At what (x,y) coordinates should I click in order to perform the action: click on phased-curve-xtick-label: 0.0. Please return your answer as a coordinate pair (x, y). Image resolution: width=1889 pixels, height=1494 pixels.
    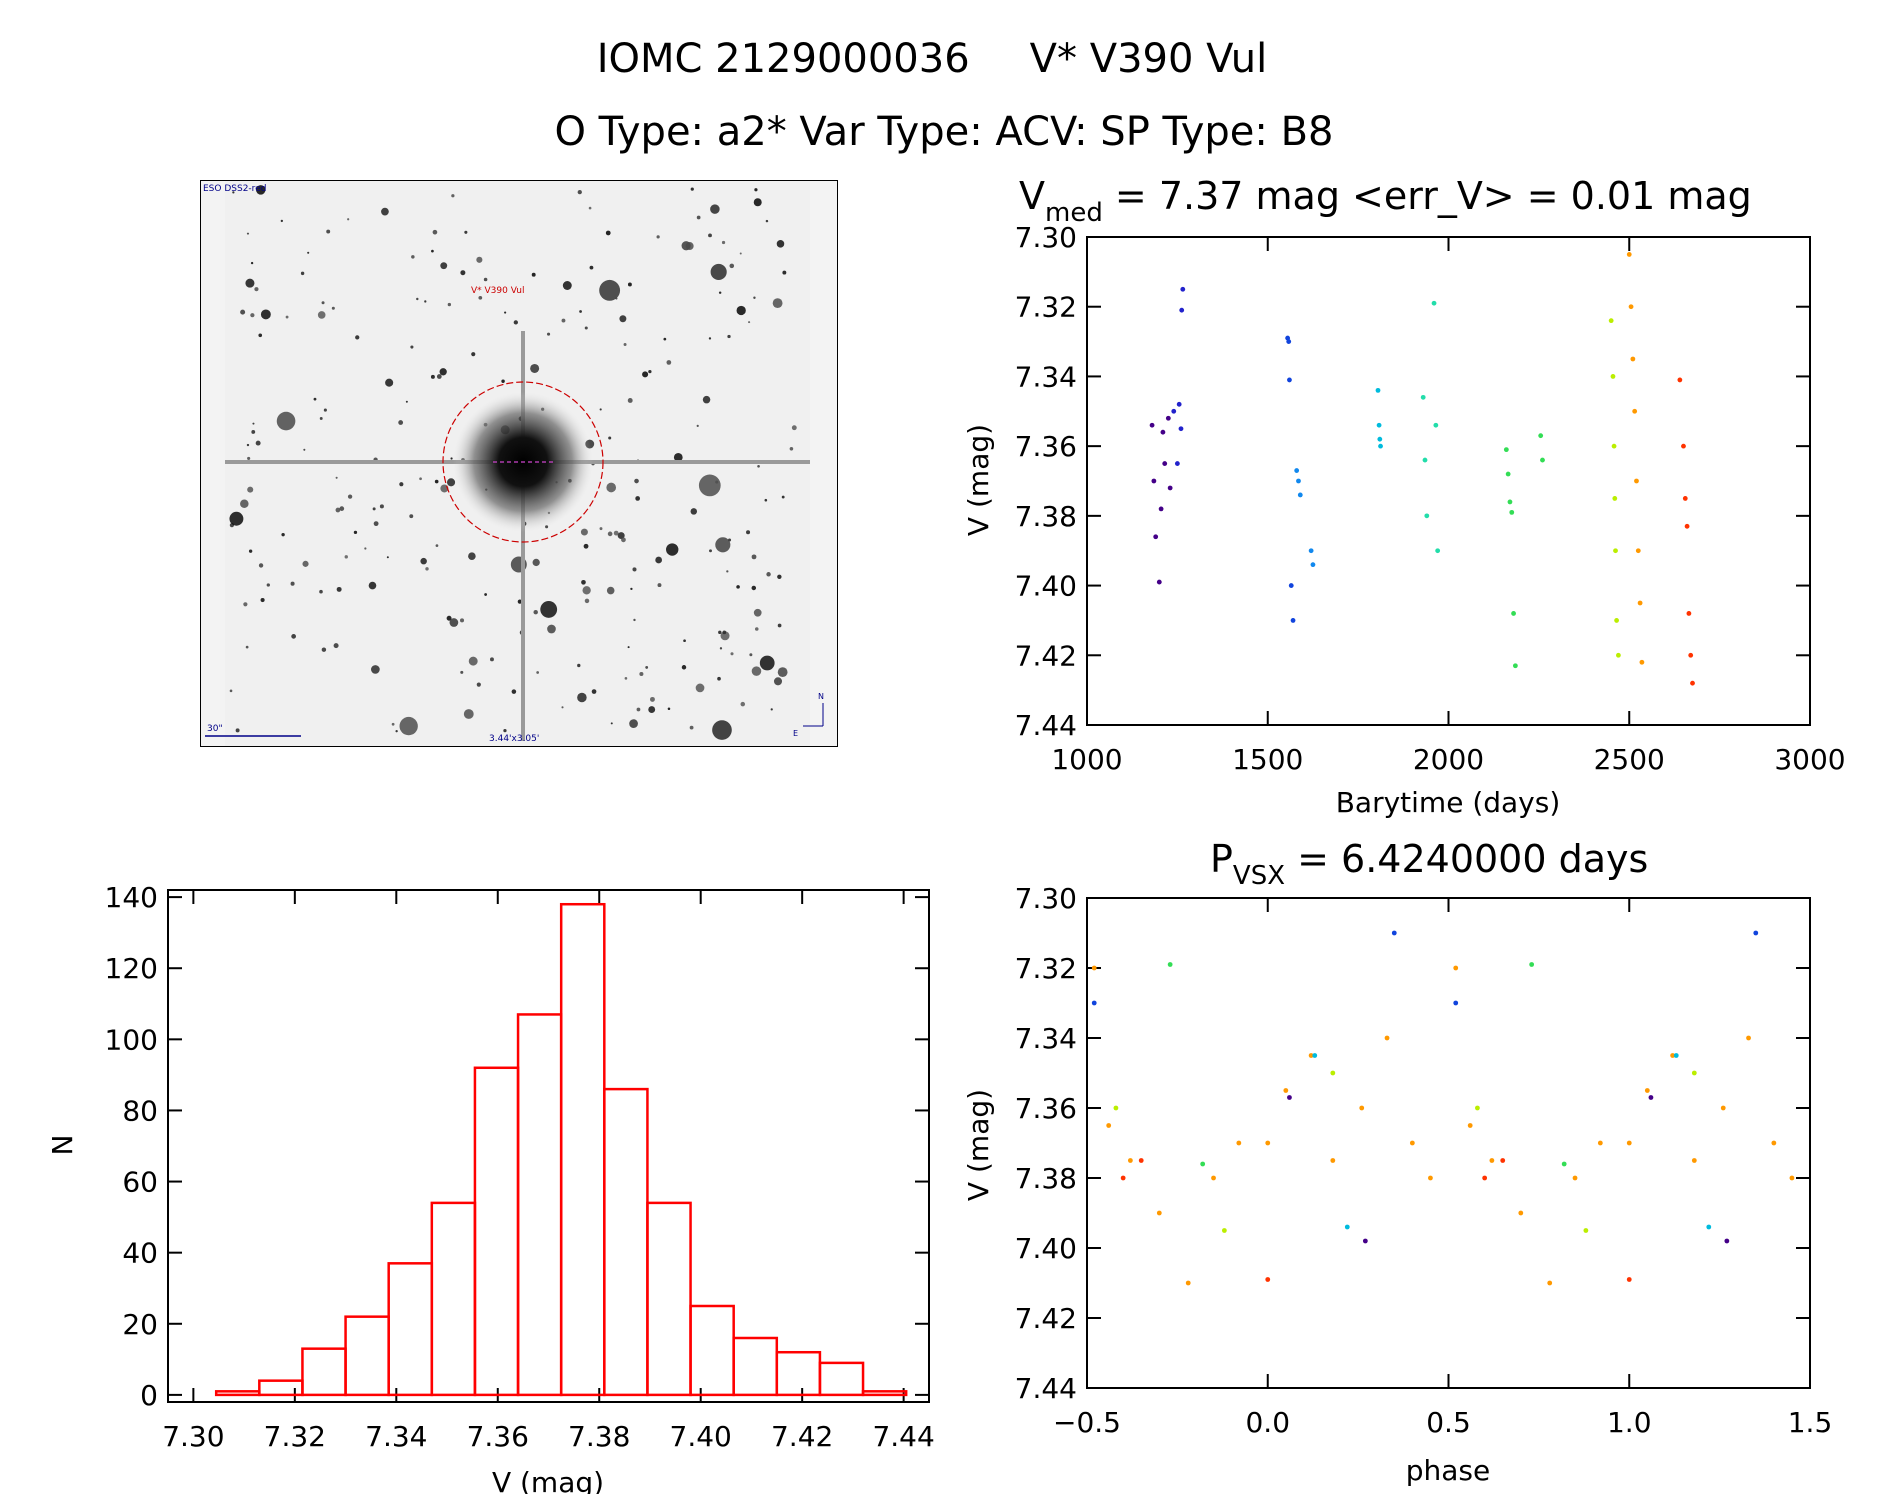
    Looking at the image, I should click on (1267, 1422).